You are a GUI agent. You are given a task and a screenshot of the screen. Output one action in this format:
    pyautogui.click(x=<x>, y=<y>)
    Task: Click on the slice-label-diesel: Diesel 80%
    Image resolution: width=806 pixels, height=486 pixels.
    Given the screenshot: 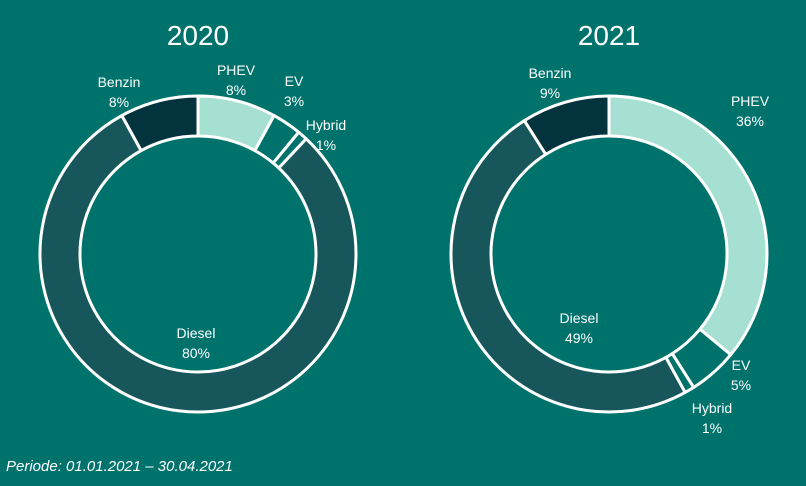 What is the action you would take?
    pyautogui.click(x=196, y=343)
    